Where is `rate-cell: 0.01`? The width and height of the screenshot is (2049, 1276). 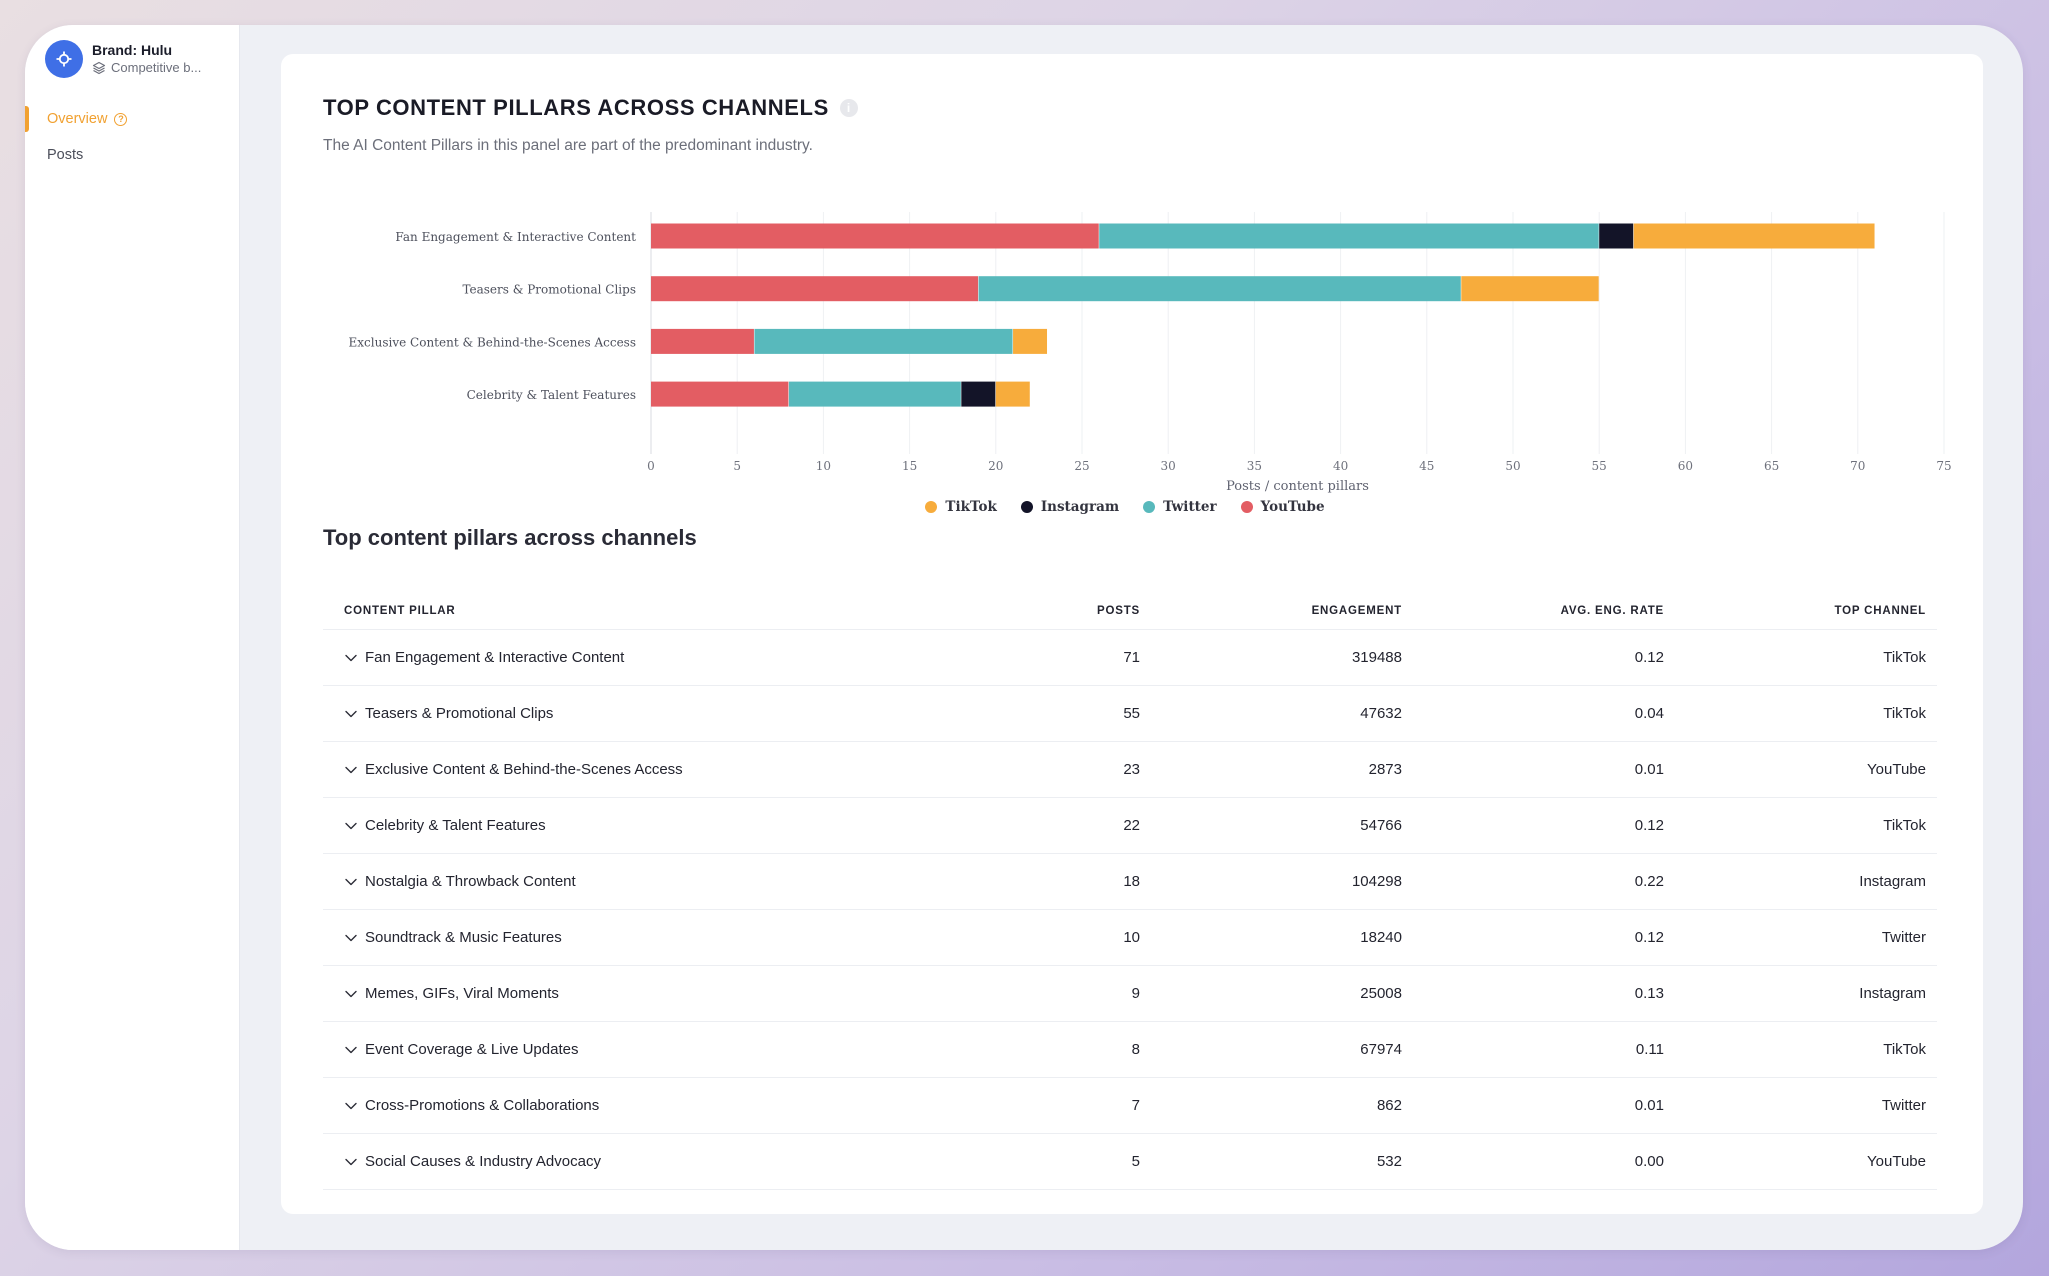
rate-cell: 0.01 is located at coordinates (1649, 769).